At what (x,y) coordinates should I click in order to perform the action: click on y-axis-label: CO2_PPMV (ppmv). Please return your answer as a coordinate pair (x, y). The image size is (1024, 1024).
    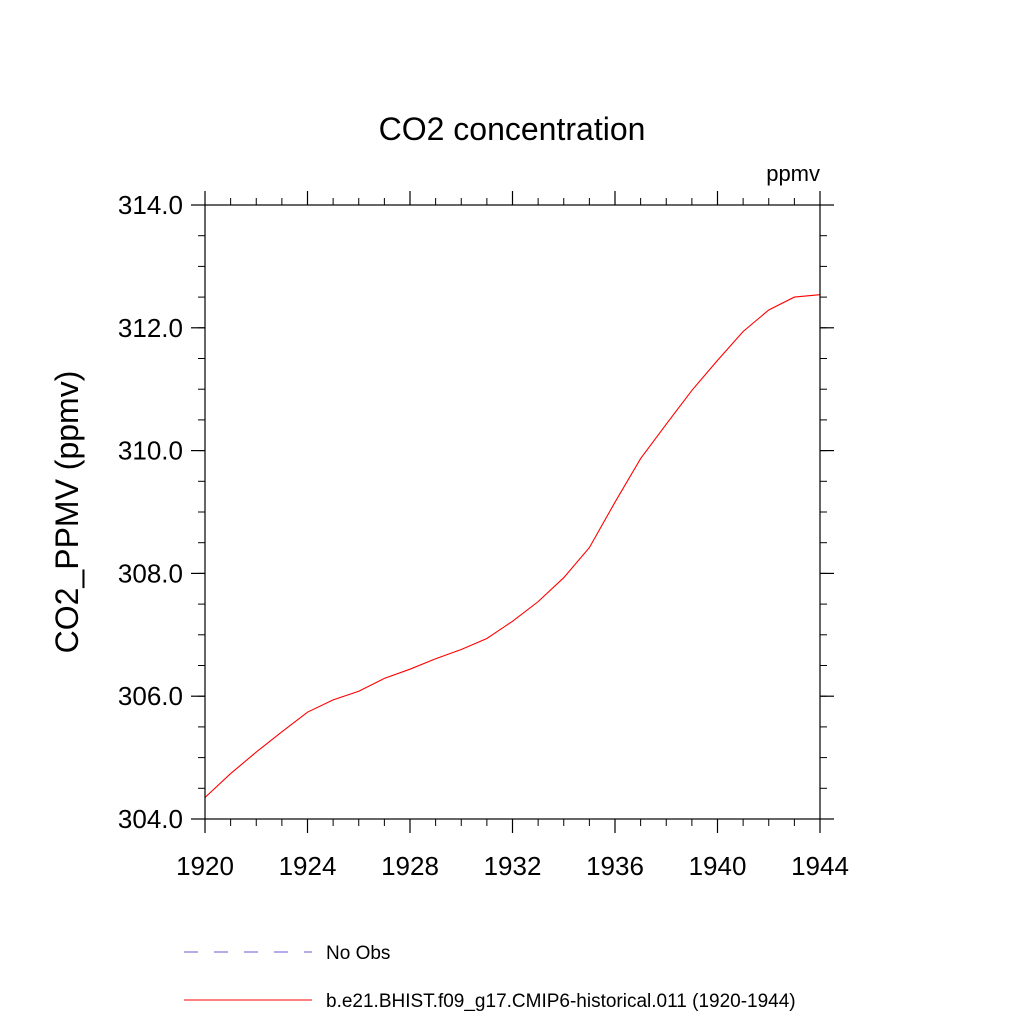
    Looking at the image, I should click on (67, 512).